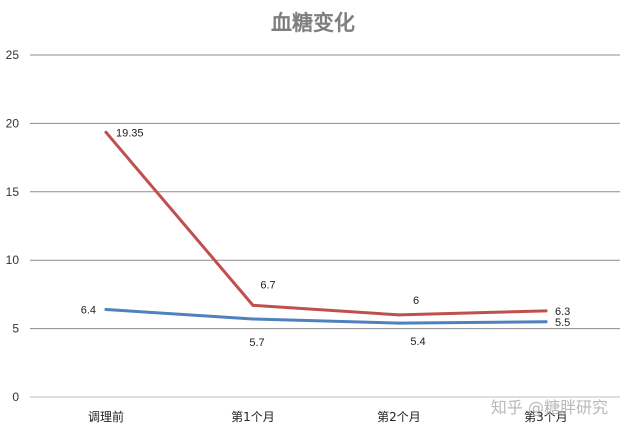 The width and height of the screenshot is (626, 435). Describe the element at coordinates (562, 312) in the screenshot. I see `data-label-red: 6.3` at that location.